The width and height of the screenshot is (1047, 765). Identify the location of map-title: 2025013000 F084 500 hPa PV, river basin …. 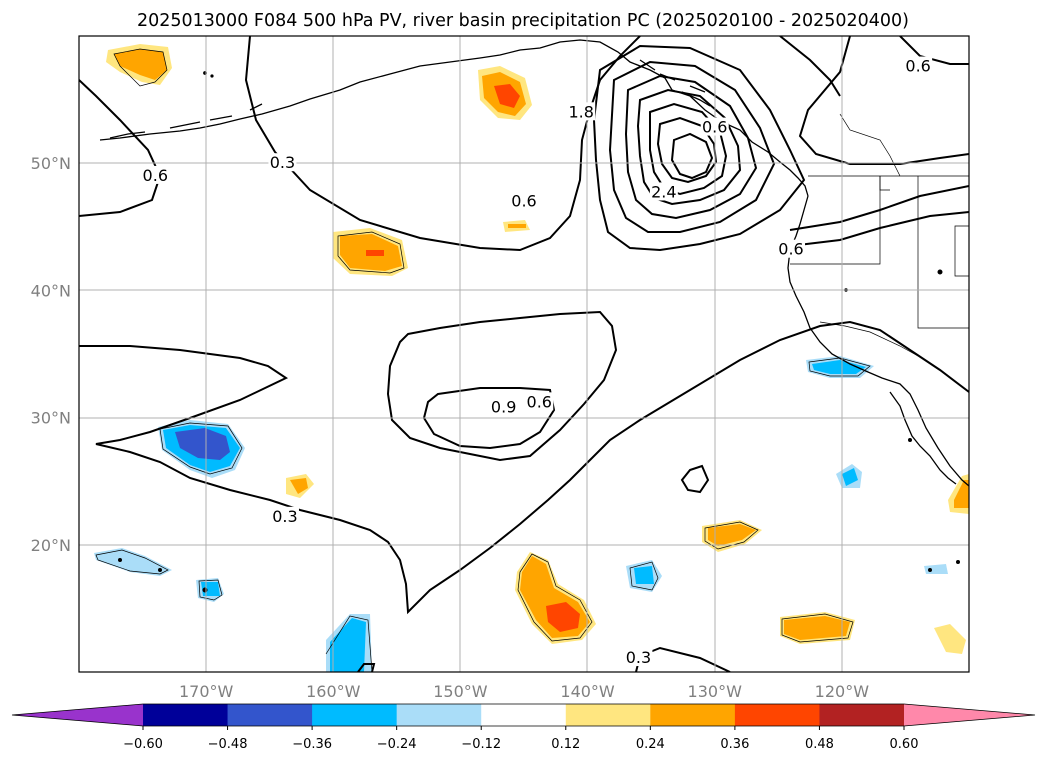
(523, 21).